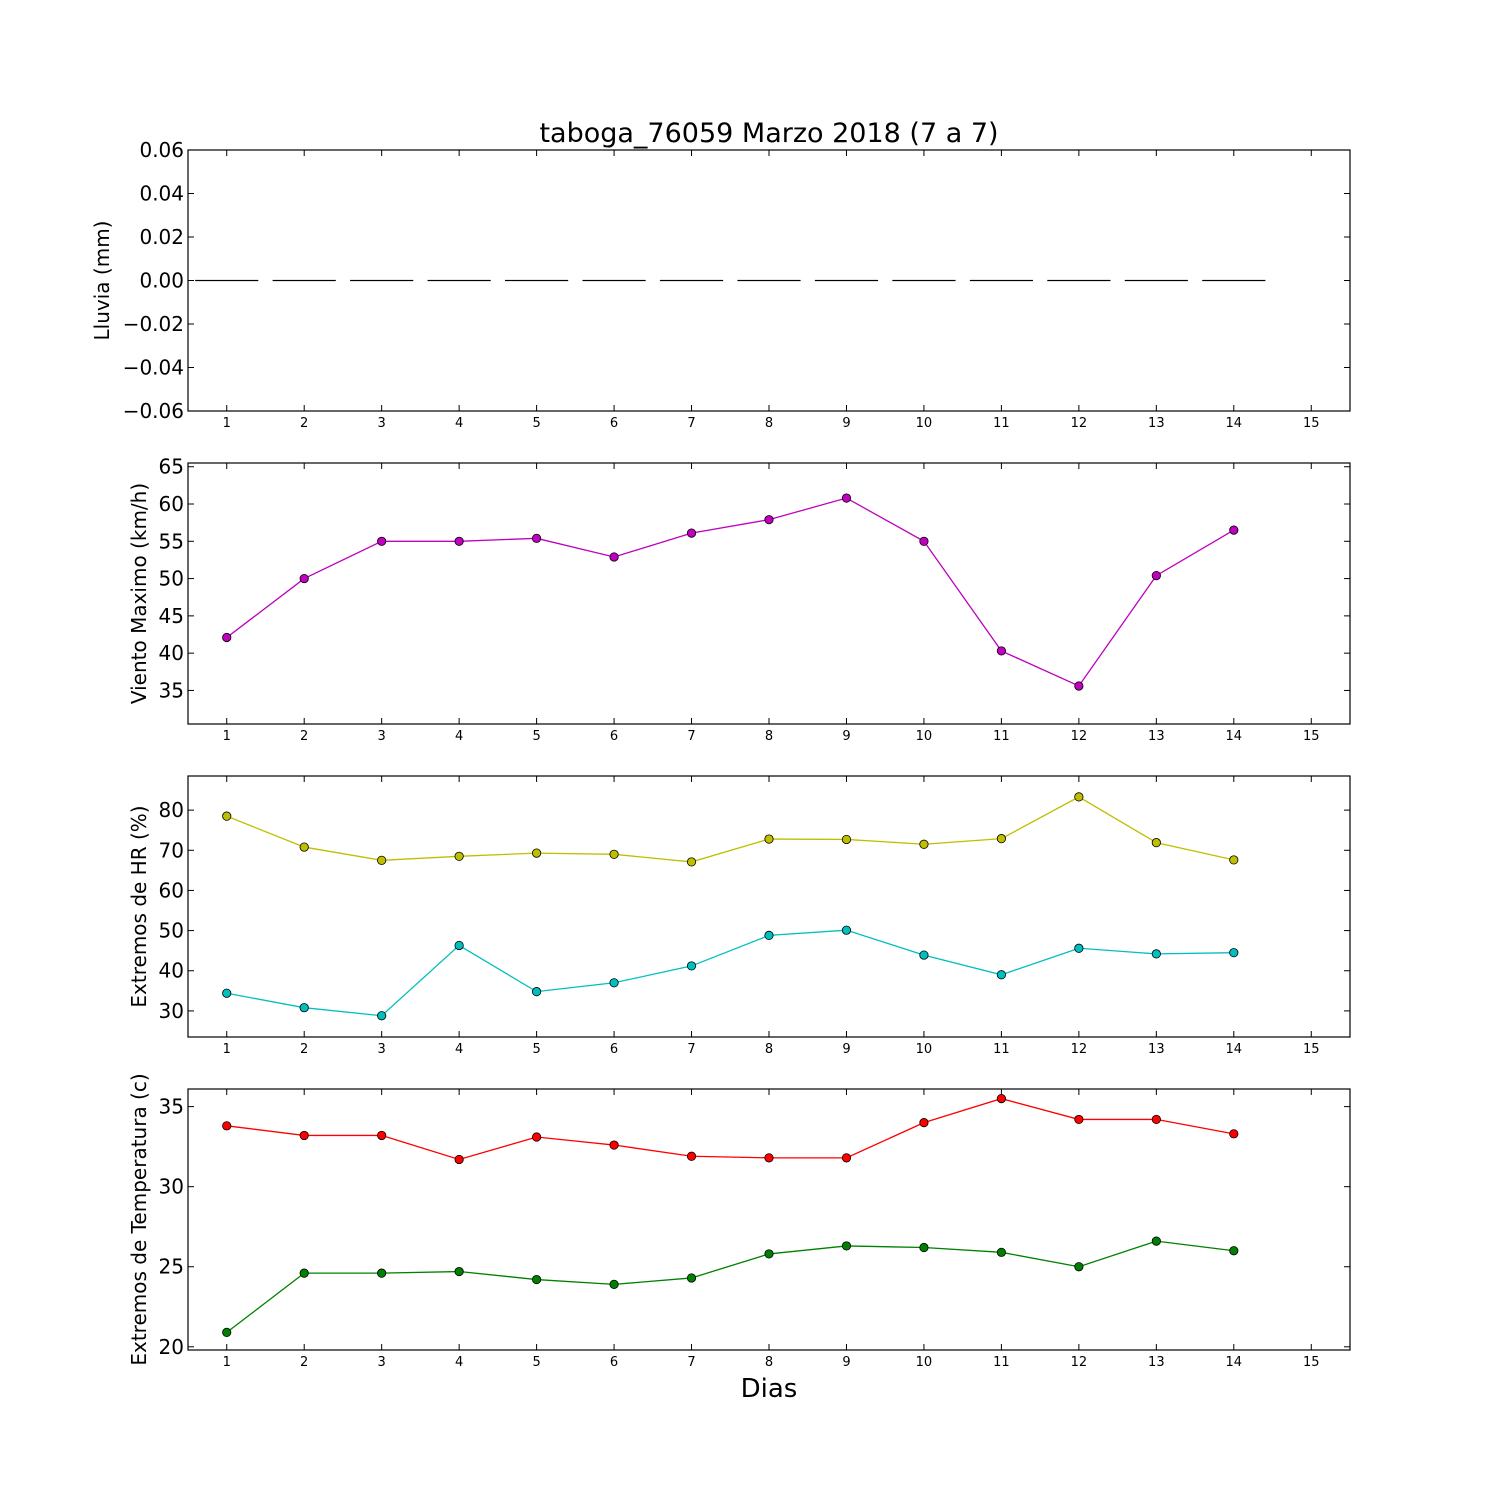  I want to click on y-tick-label: 70, so click(171, 850).